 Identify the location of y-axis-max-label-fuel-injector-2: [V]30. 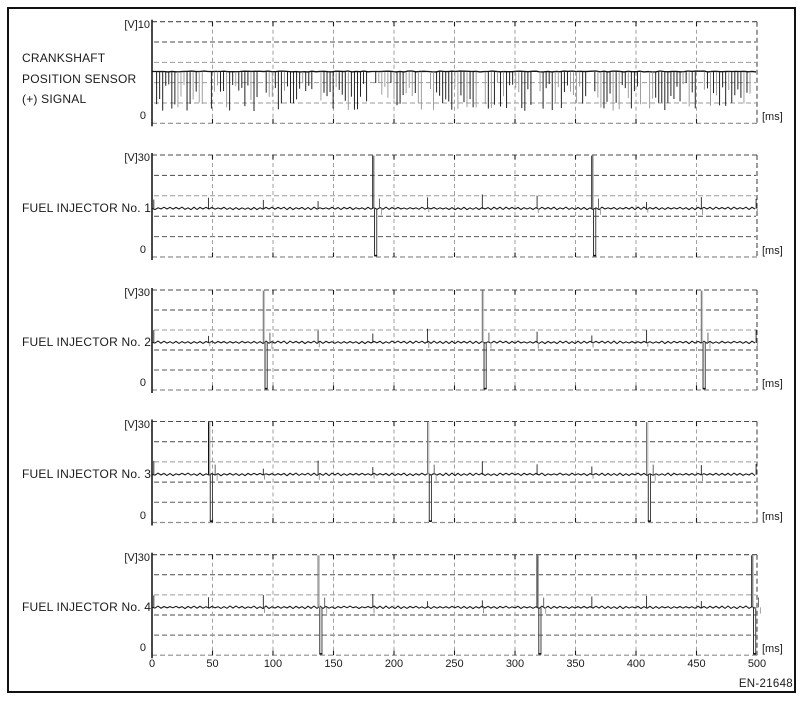
(137, 293).